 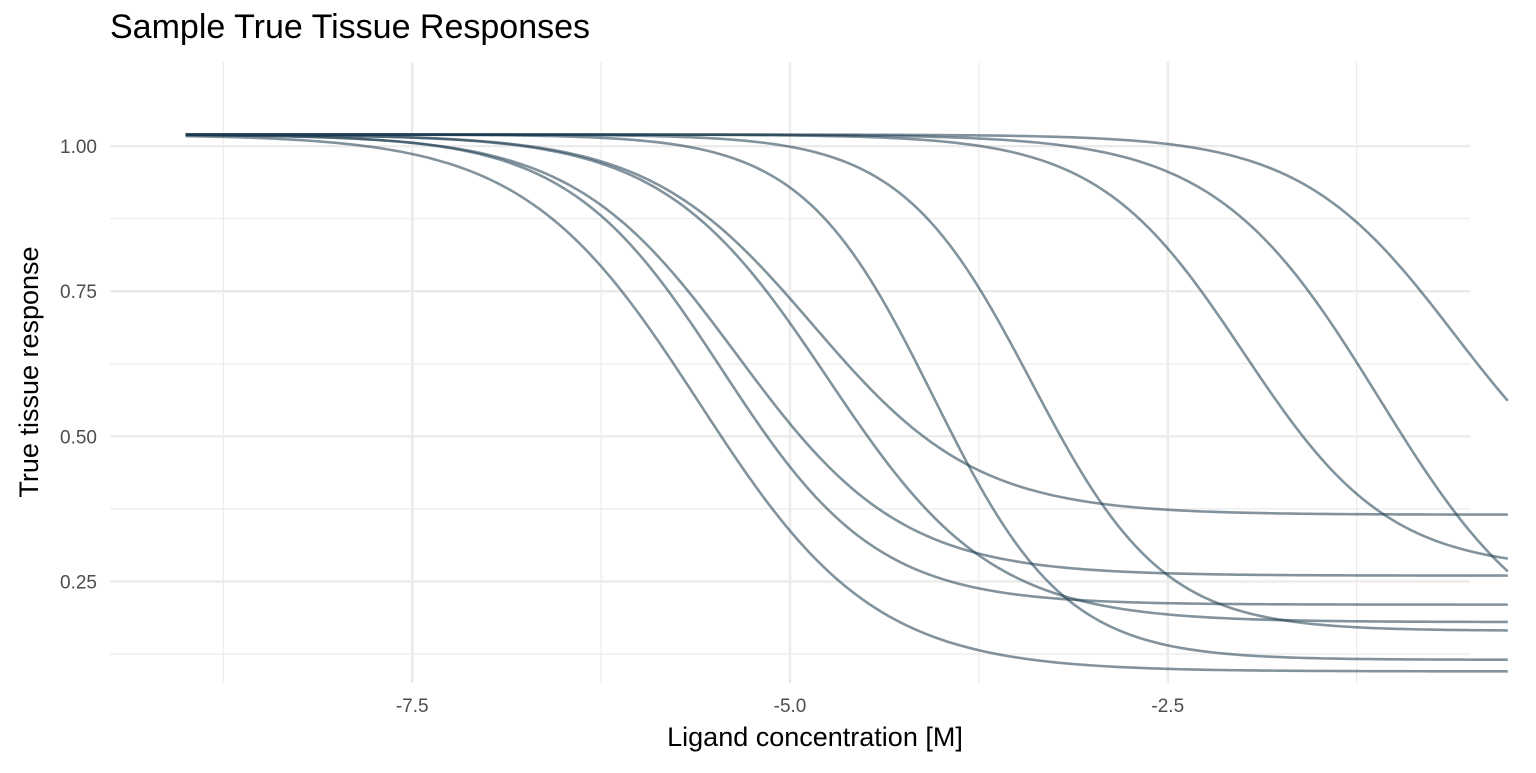 I want to click on y-tick-label: 0.25, so click(x=78, y=582).